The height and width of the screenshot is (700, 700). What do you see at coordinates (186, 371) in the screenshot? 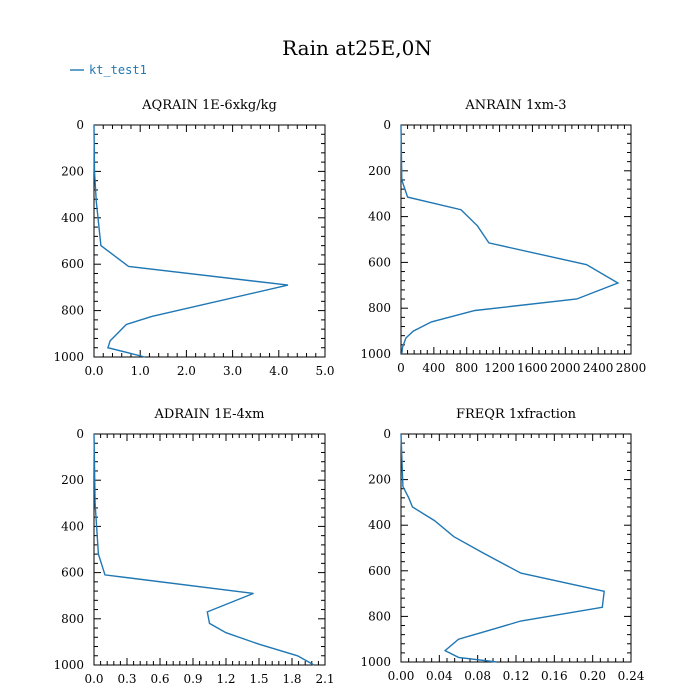
I see `x-tick-label: 2.0` at bounding box center [186, 371].